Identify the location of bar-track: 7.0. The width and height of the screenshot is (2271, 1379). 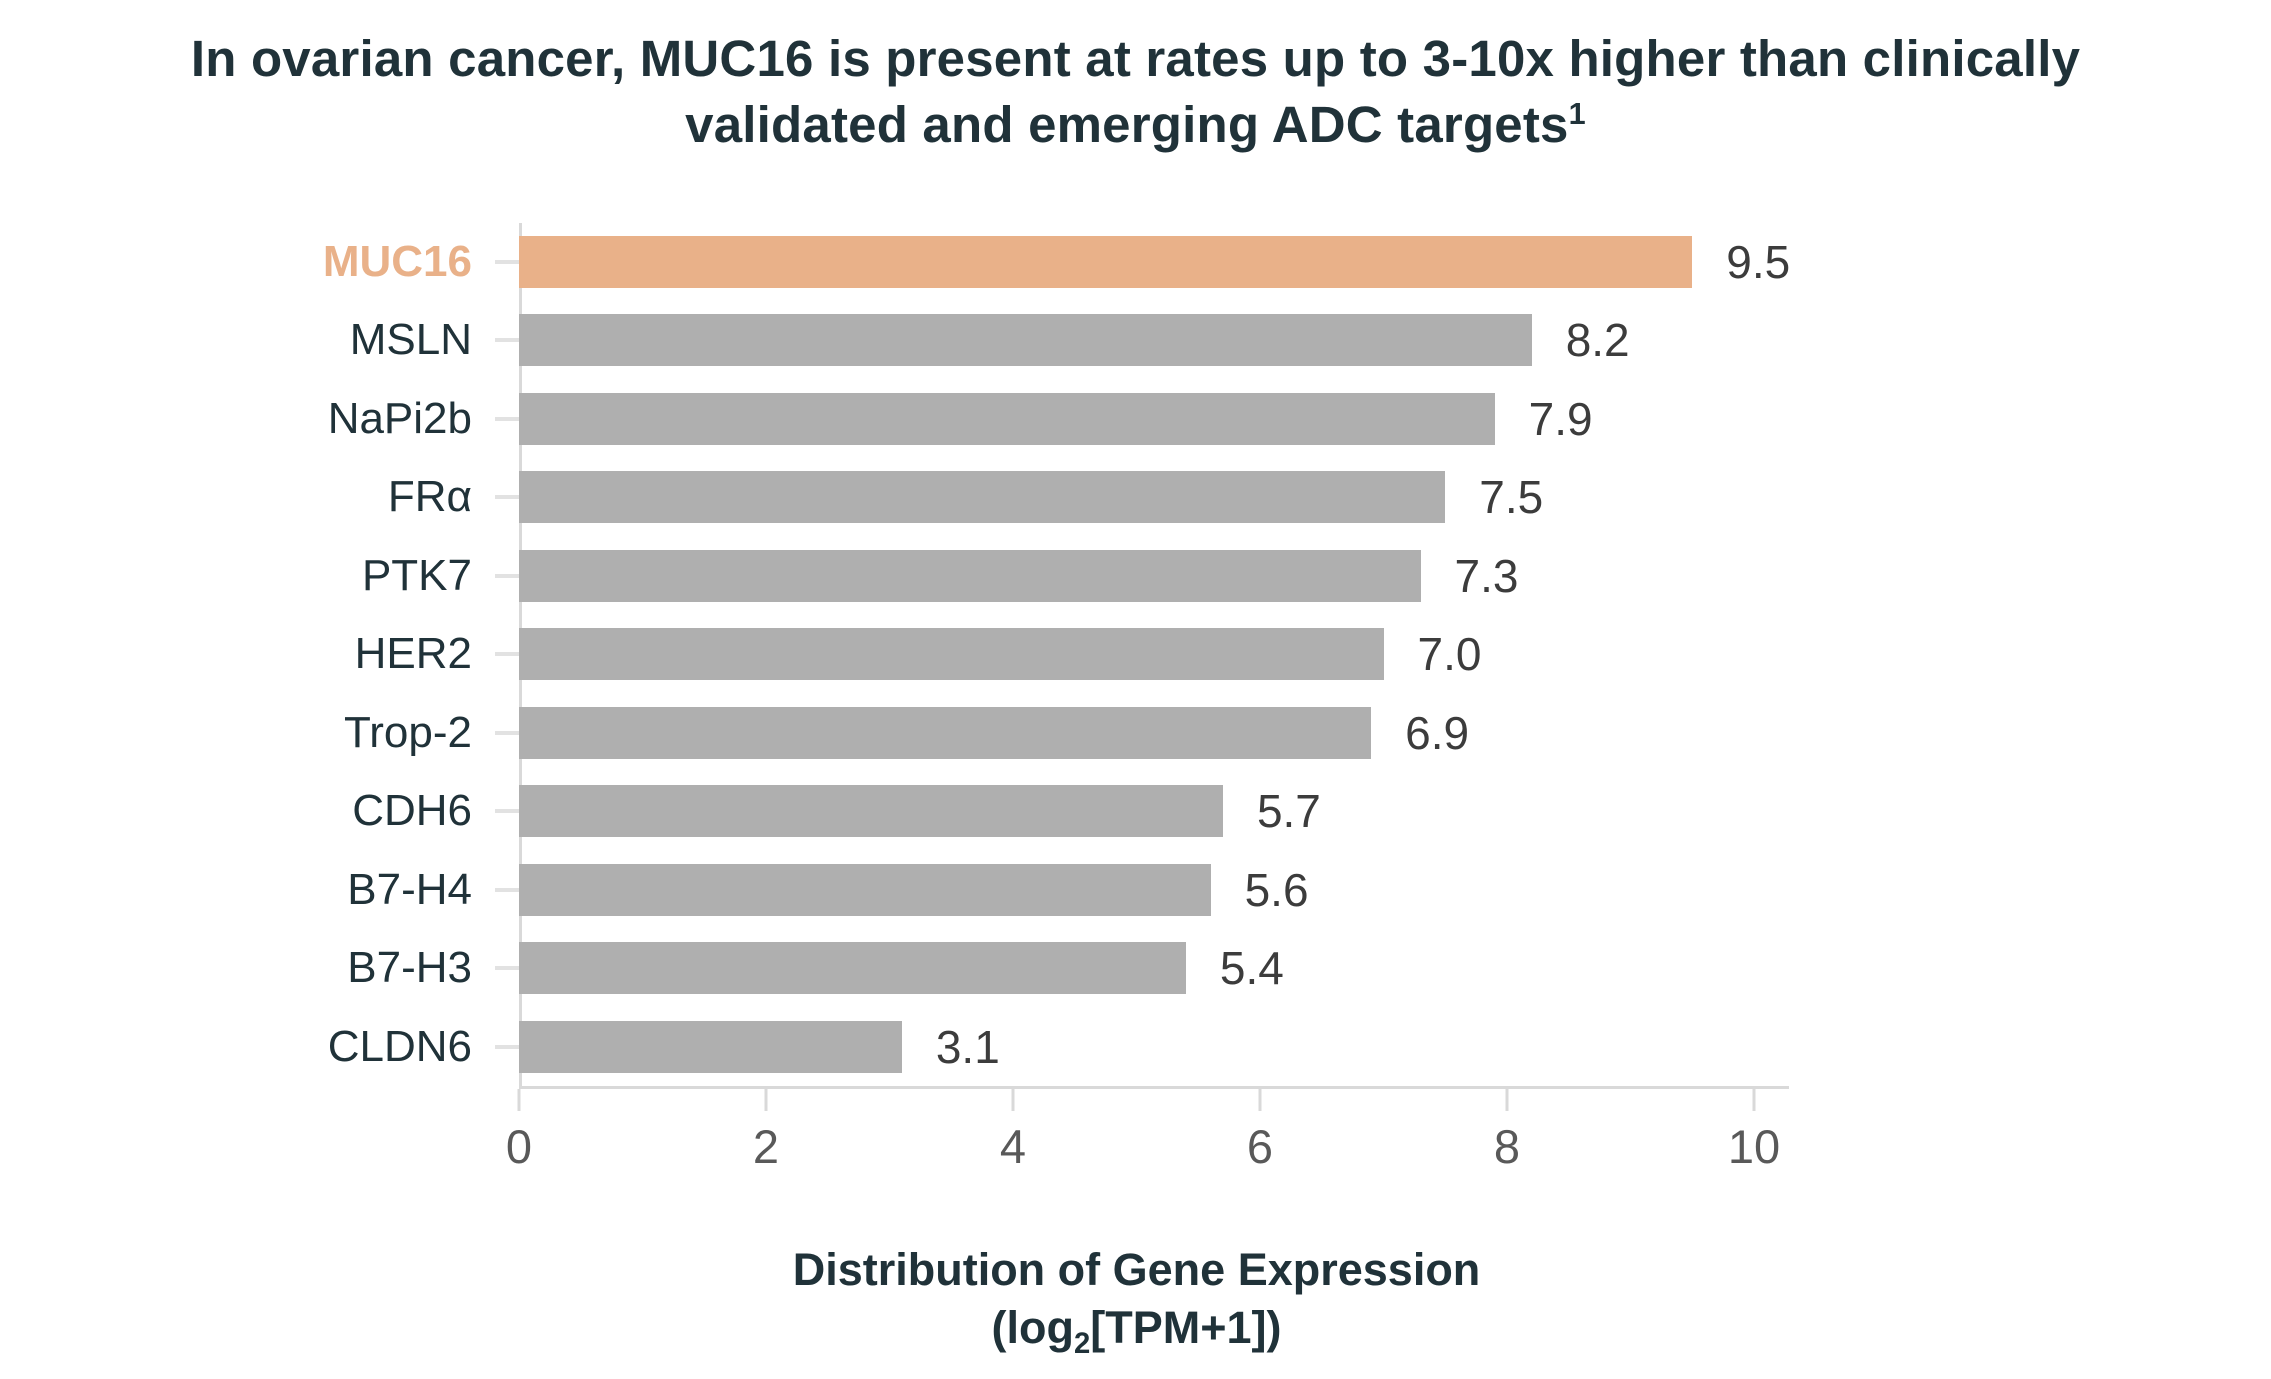
(1124, 654).